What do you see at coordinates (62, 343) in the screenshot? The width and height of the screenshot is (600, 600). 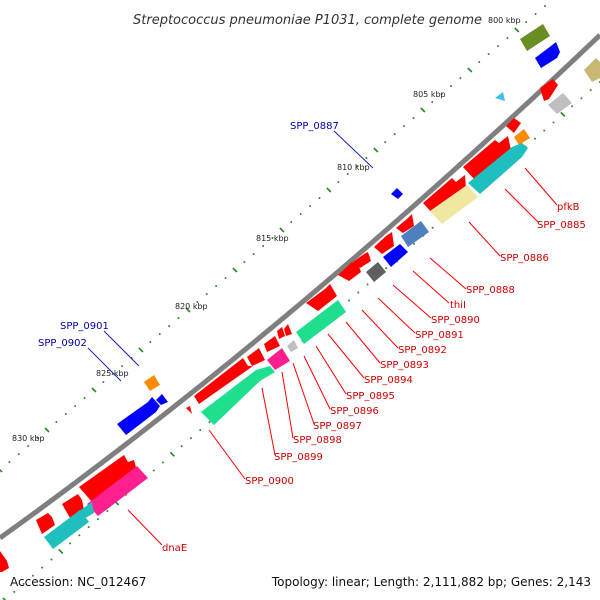 I see `gene-label-spp0902: SPP_0902` at bounding box center [62, 343].